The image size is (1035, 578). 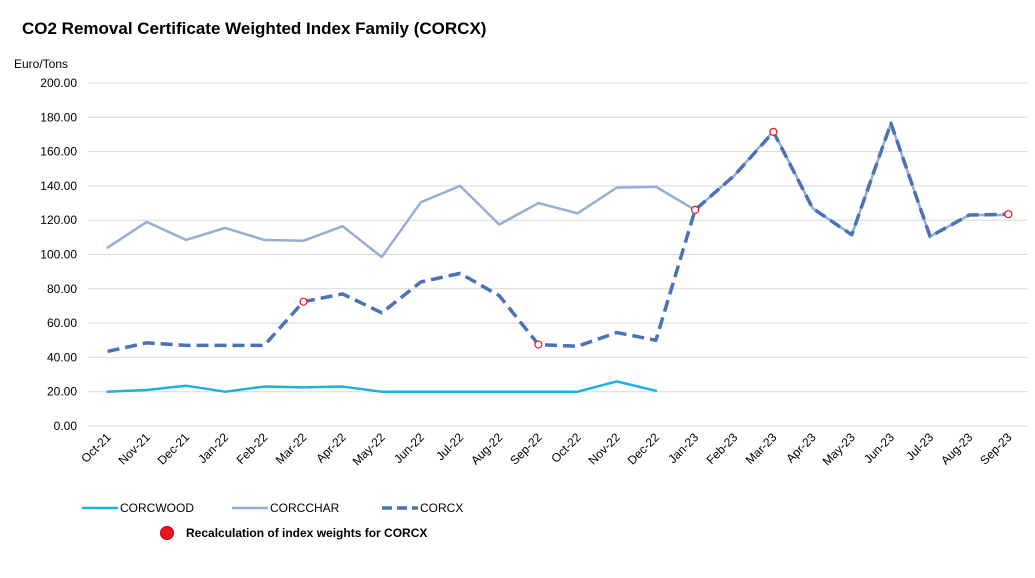 I want to click on series-line-corcwood, so click(x=382, y=386).